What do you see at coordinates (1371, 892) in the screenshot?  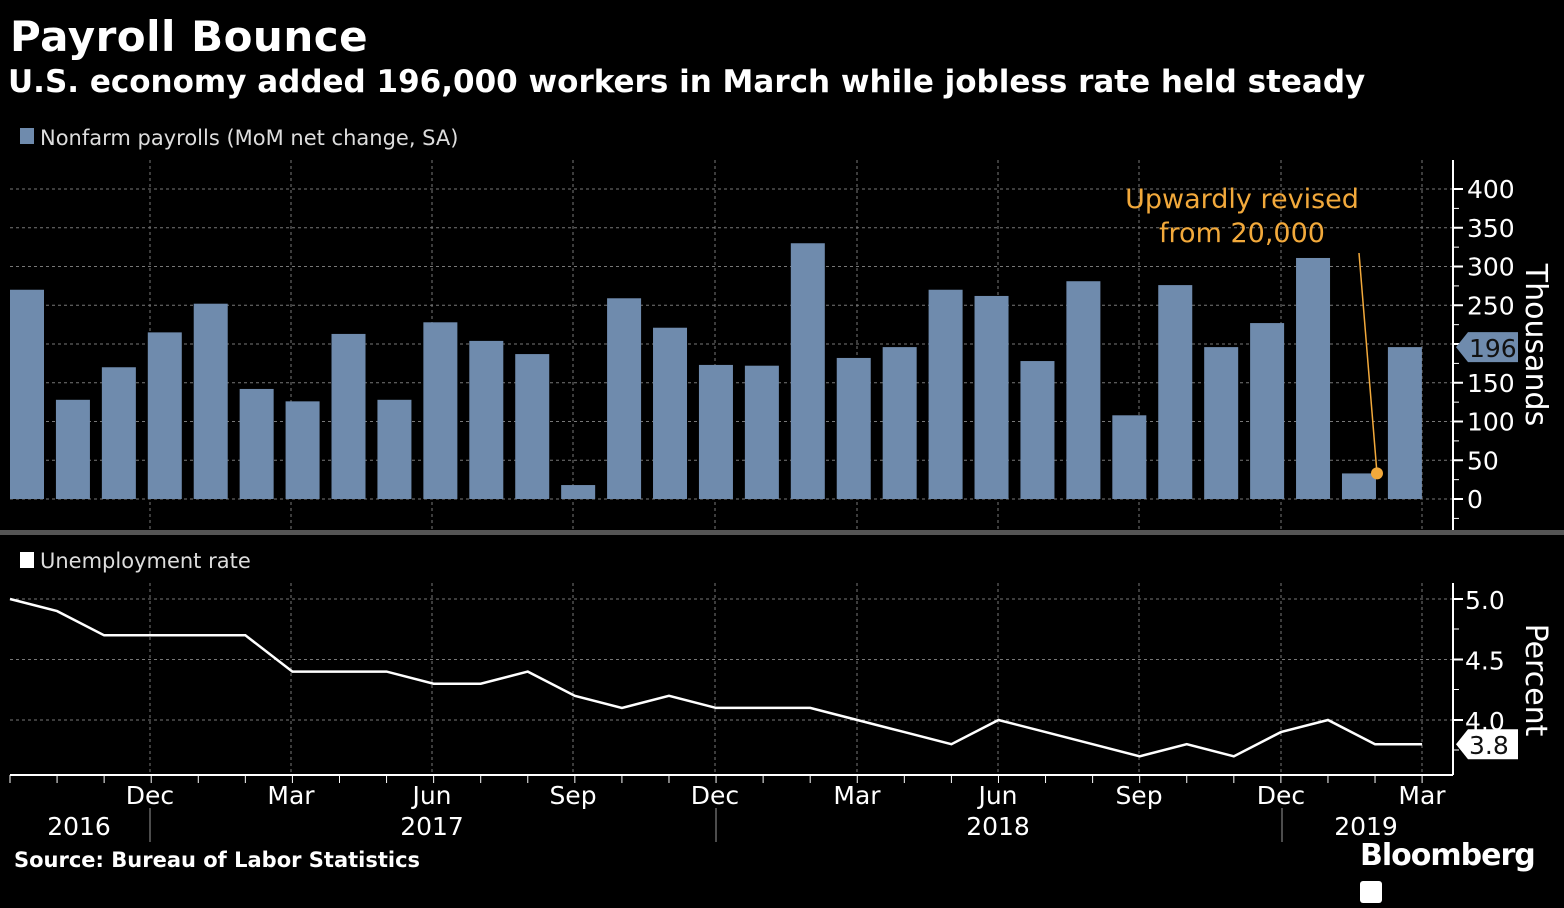 I see `chart-icon` at bounding box center [1371, 892].